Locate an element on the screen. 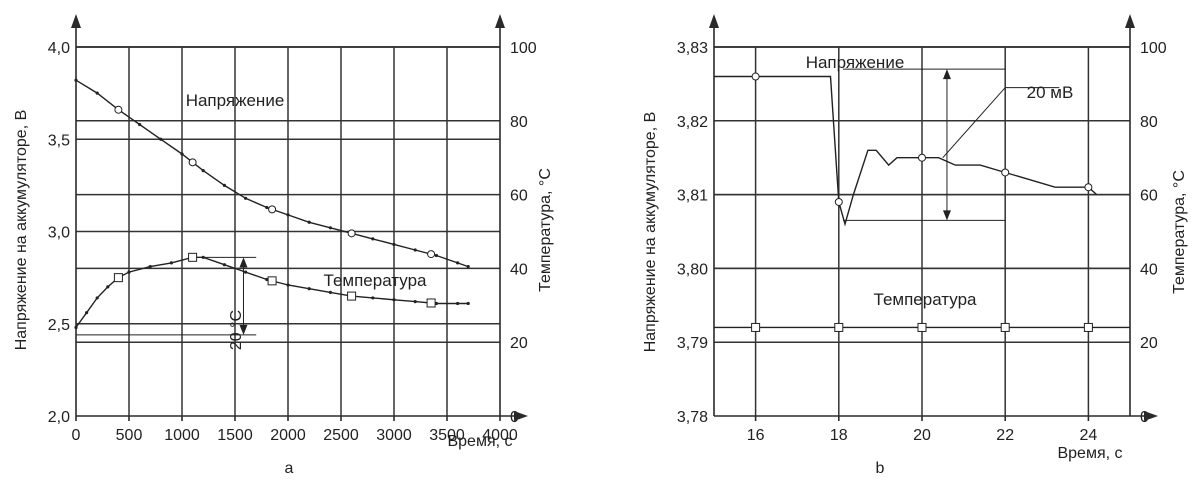  x-tick-label: 24 is located at coordinates (1089, 435).